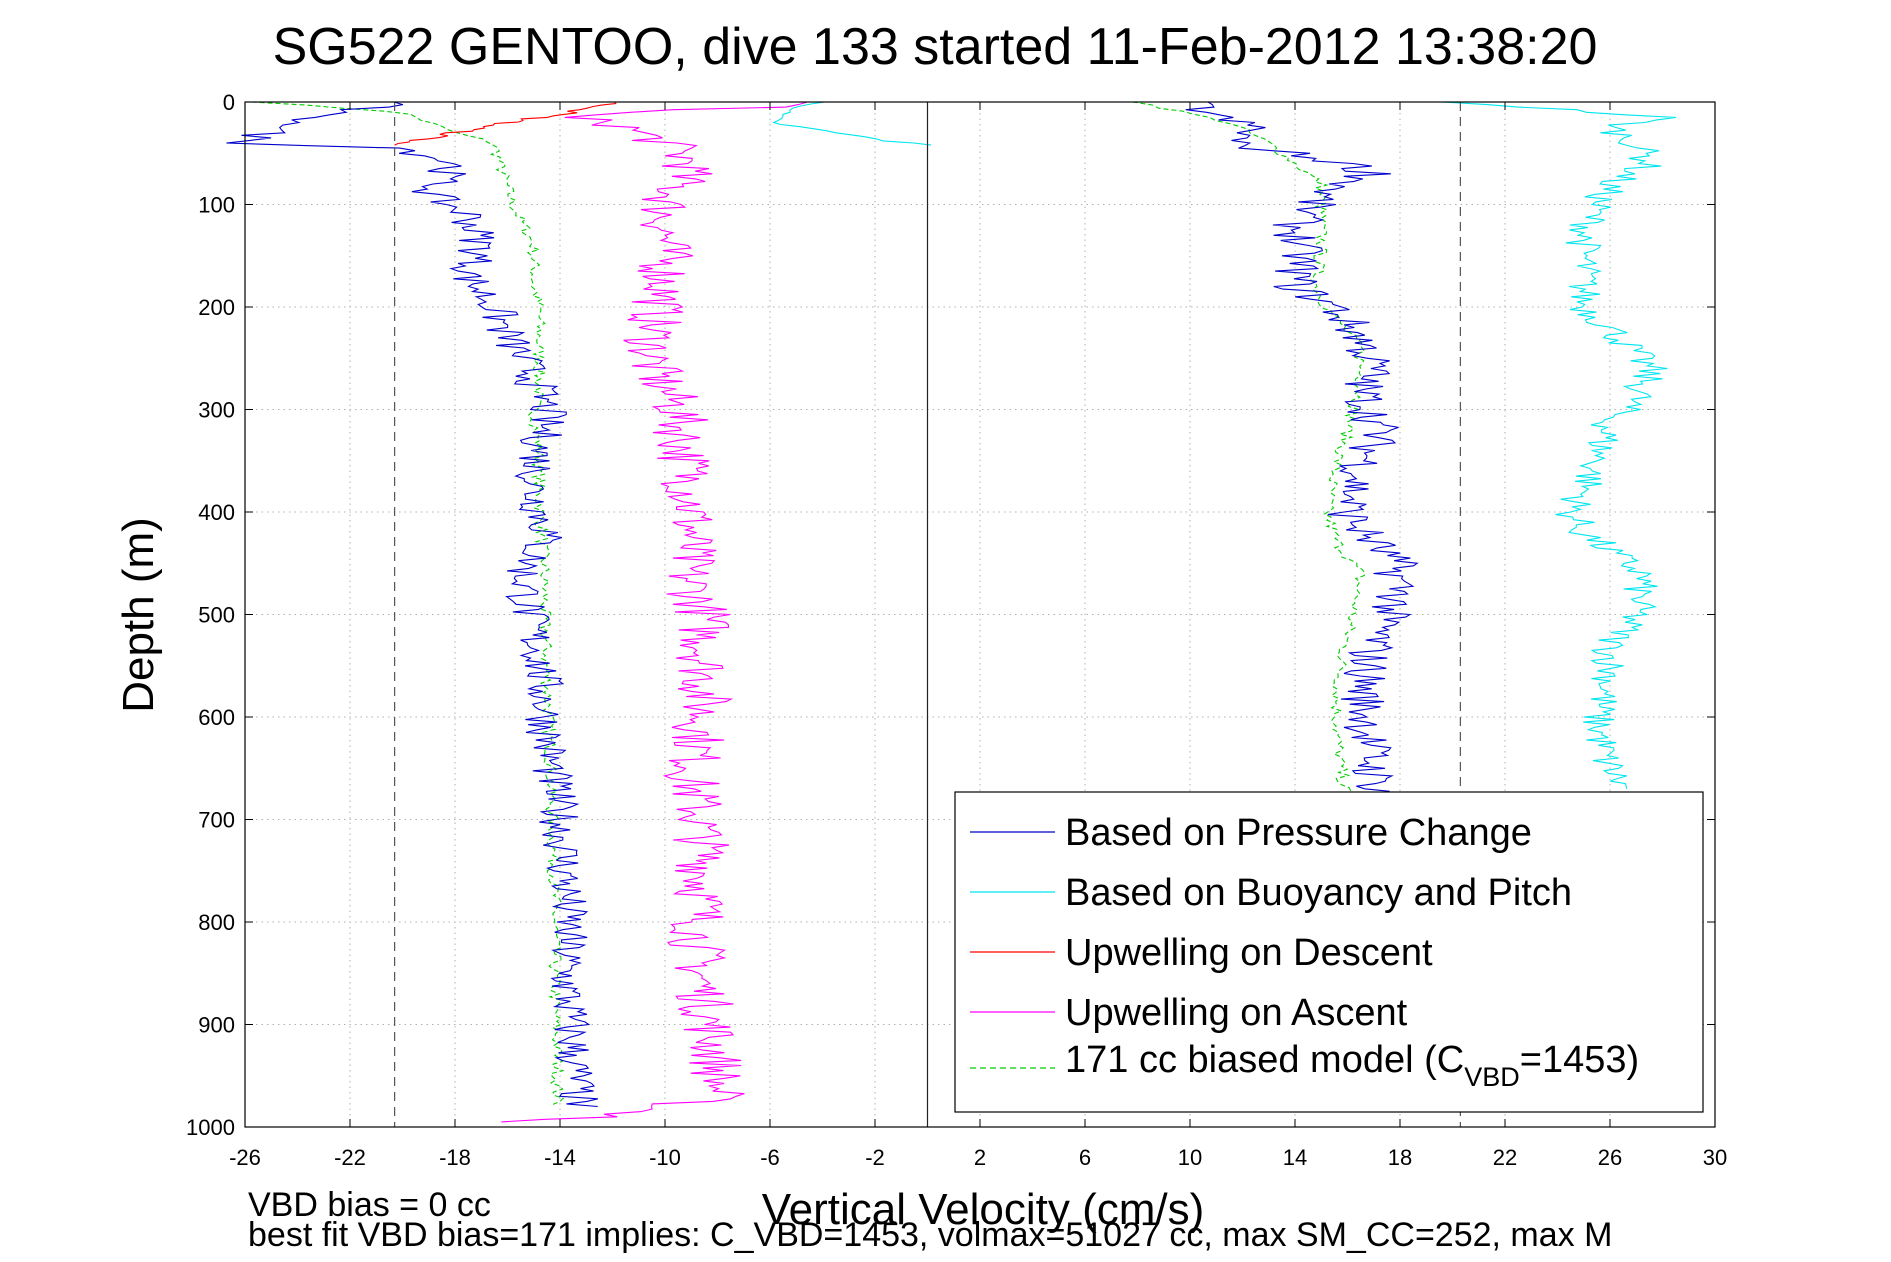  I want to click on x-tick-label: 22, so click(1505, 1157).